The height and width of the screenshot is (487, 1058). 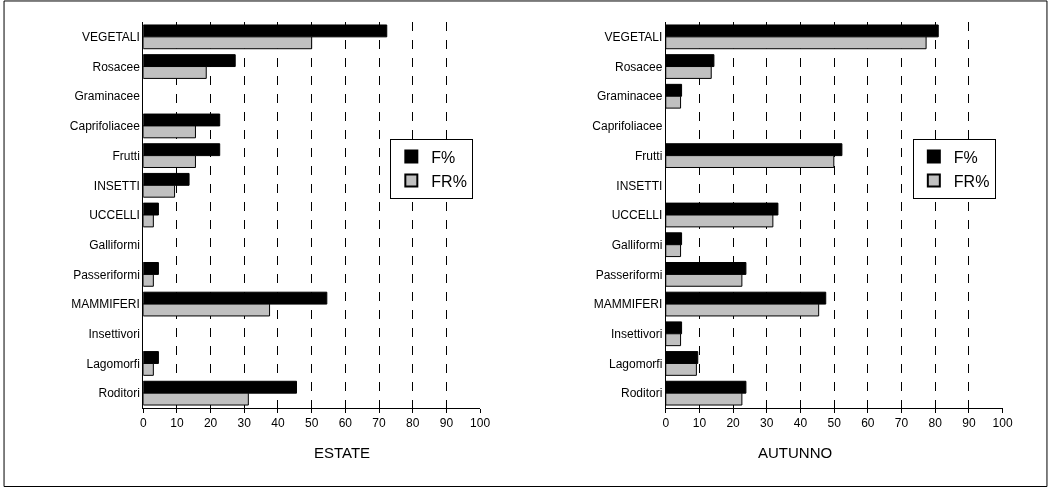 I want to click on x-axis-title: ESTATE, so click(x=342, y=452).